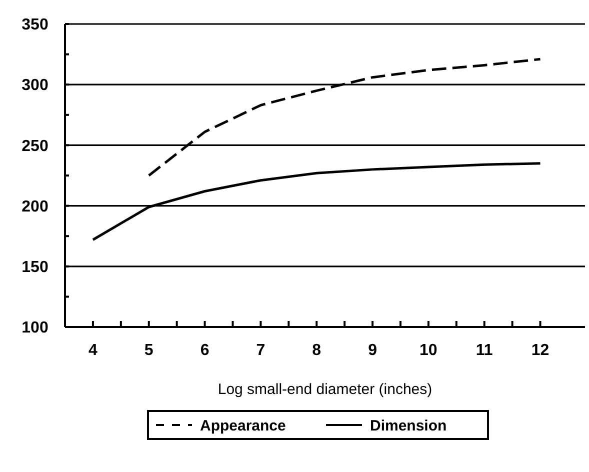 Image resolution: width=589 pixels, height=472 pixels. Describe the element at coordinates (35, 328) in the screenshot. I see `y-tick-label: 100` at that location.